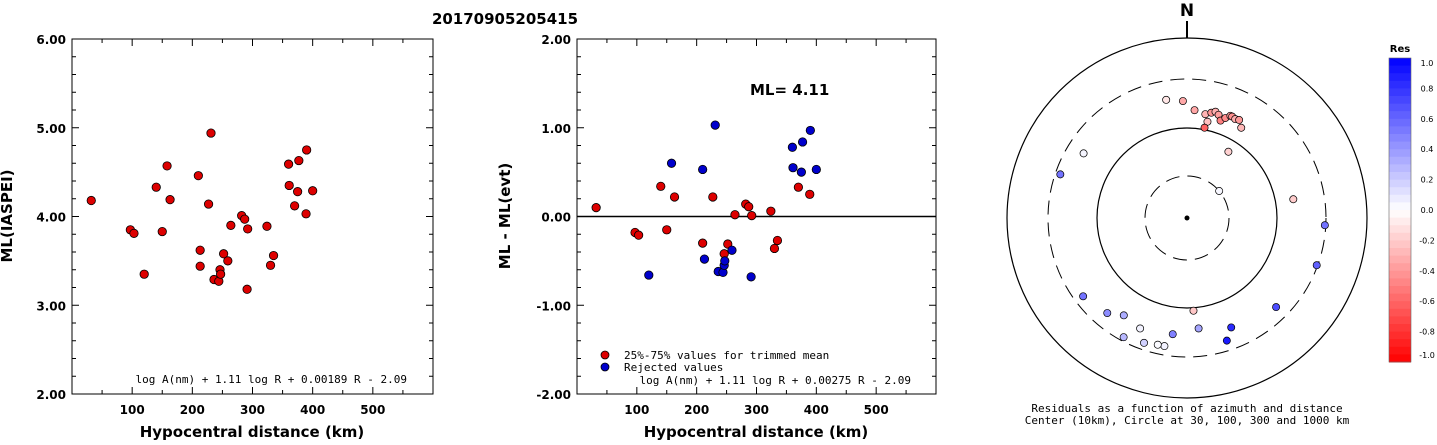 Image resolution: width=1437 pixels, height=445 pixels. Describe the element at coordinates (192, 410) in the screenshot. I see `x-tick-label: 200` at that location.